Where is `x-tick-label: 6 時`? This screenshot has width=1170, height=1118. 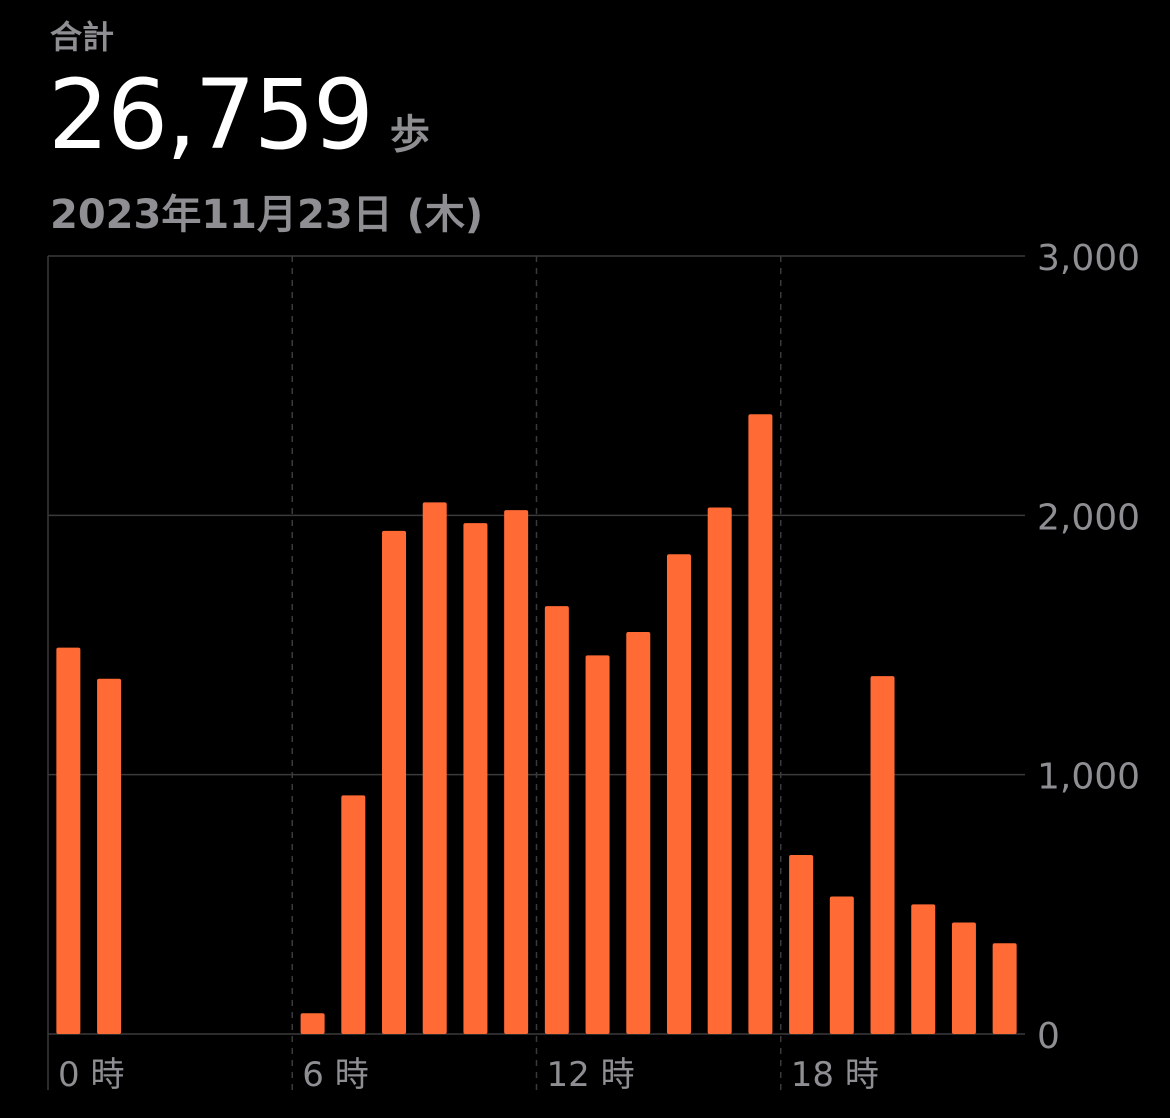 x-tick-label: 6 時 is located at coordinates (335, 1075).